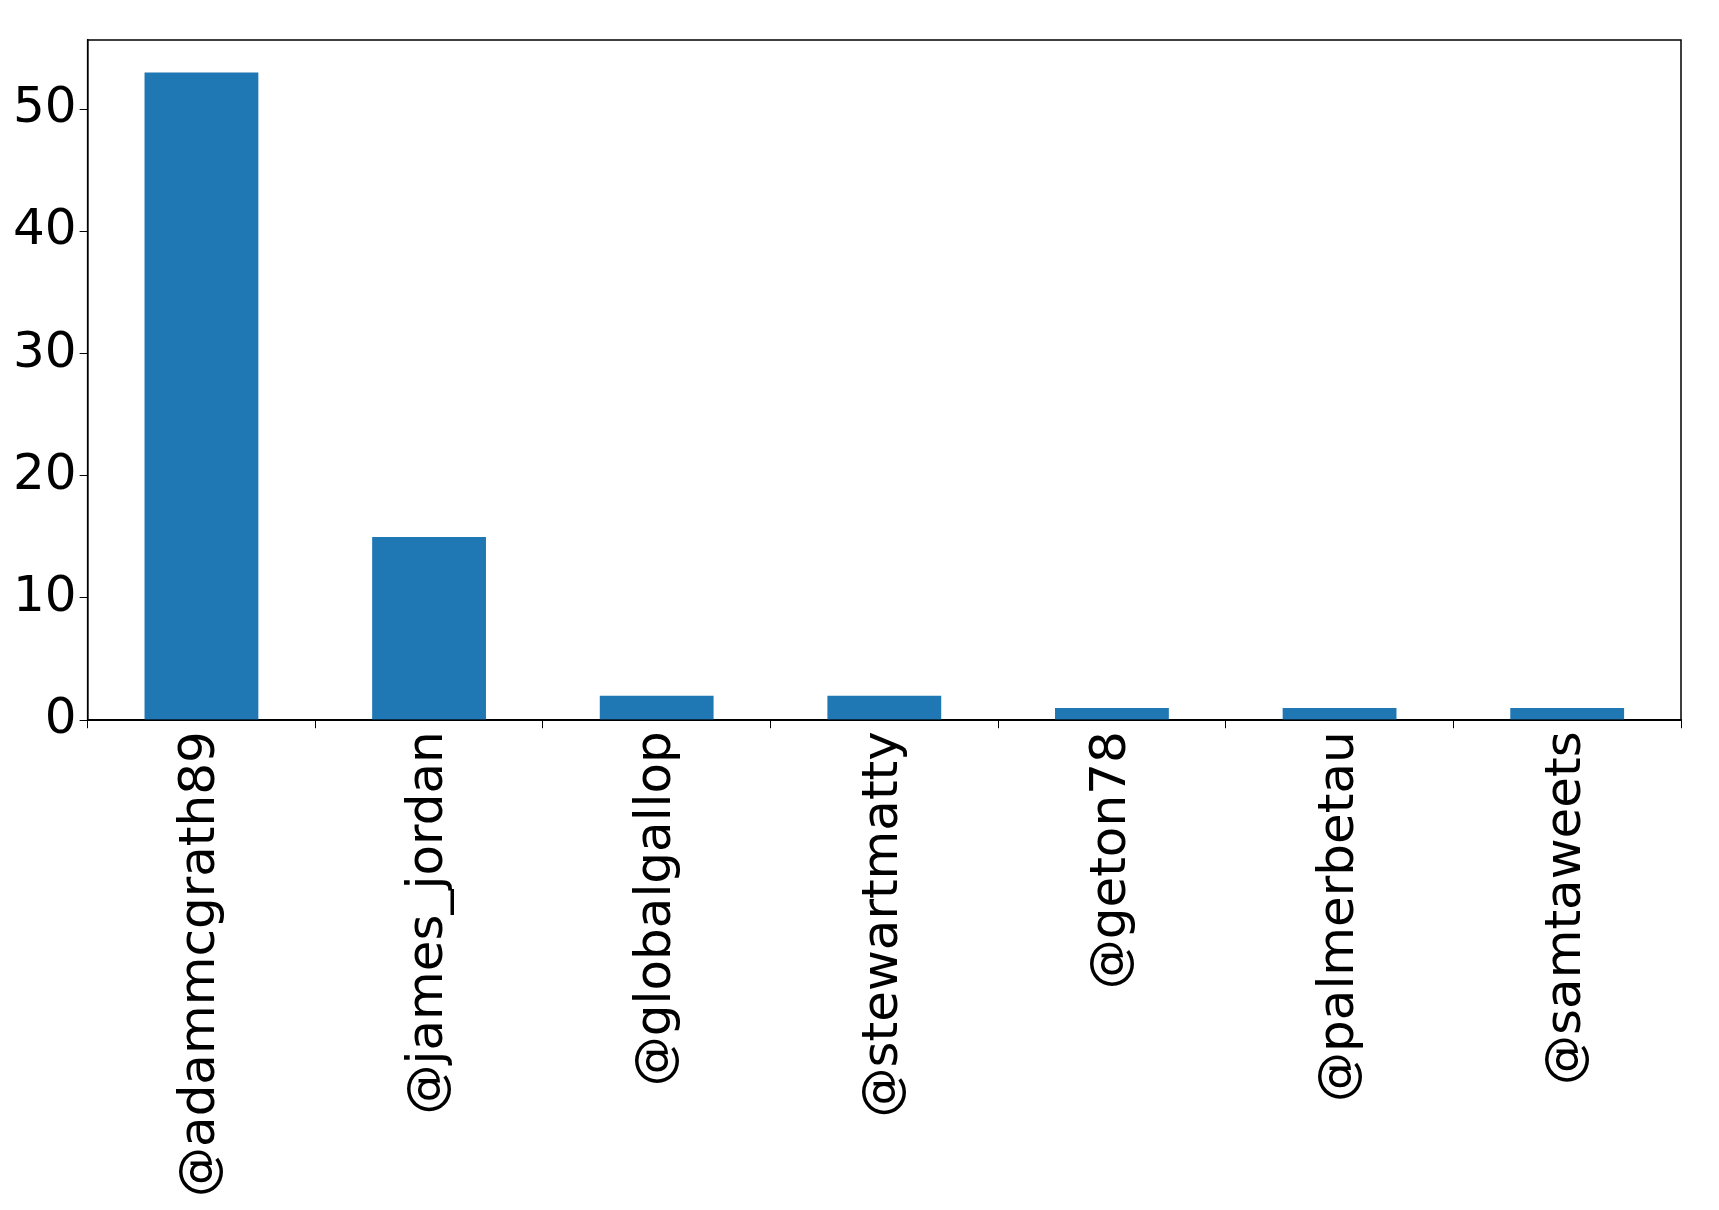 This screenshot has height=1210, width=1719. What do you see at coordinates (45, 593) in the screenshot?
I see `y-tick-label: 10` at bounding box center [45, 593].